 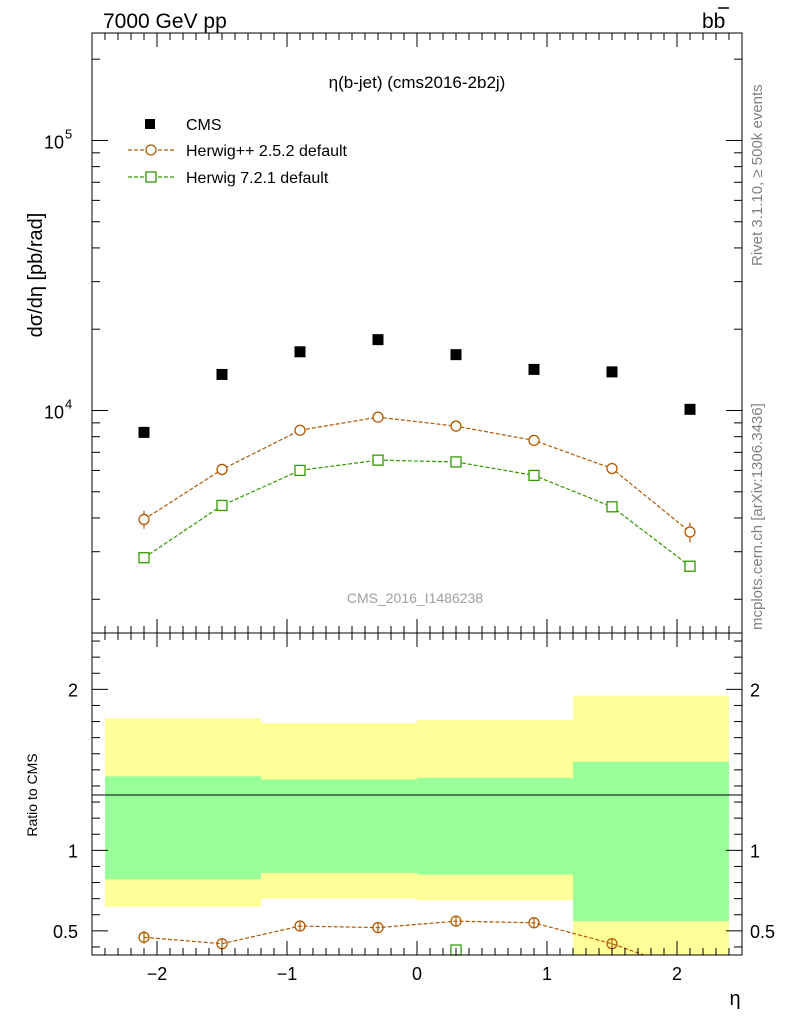 I want to click on main-y-tick-exponent: 4, so click(x=68, y=404).